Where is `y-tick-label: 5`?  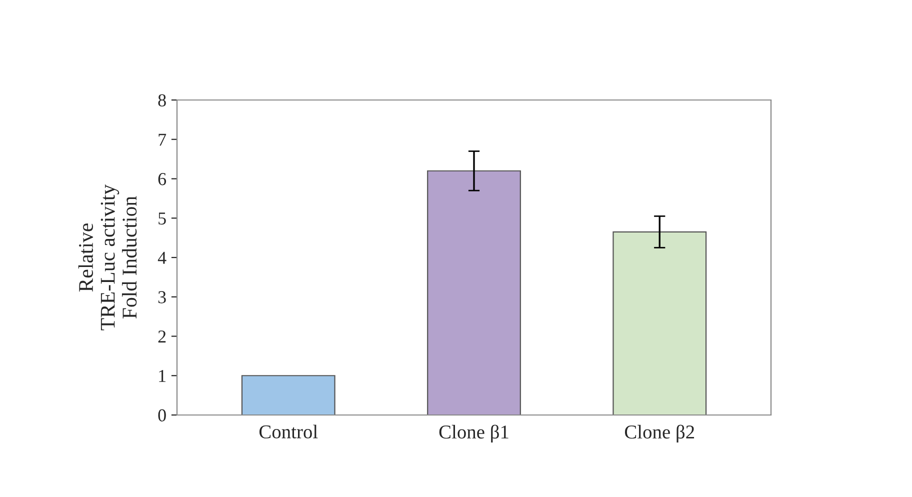
y-tick-label: 5 is located at coordinates (162, 218).